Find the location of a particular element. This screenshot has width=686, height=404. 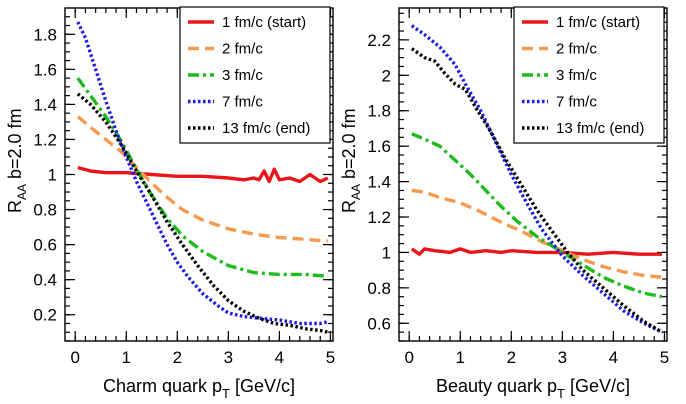

y-tick-label: 0.4 is located at coordinates (45, 280).